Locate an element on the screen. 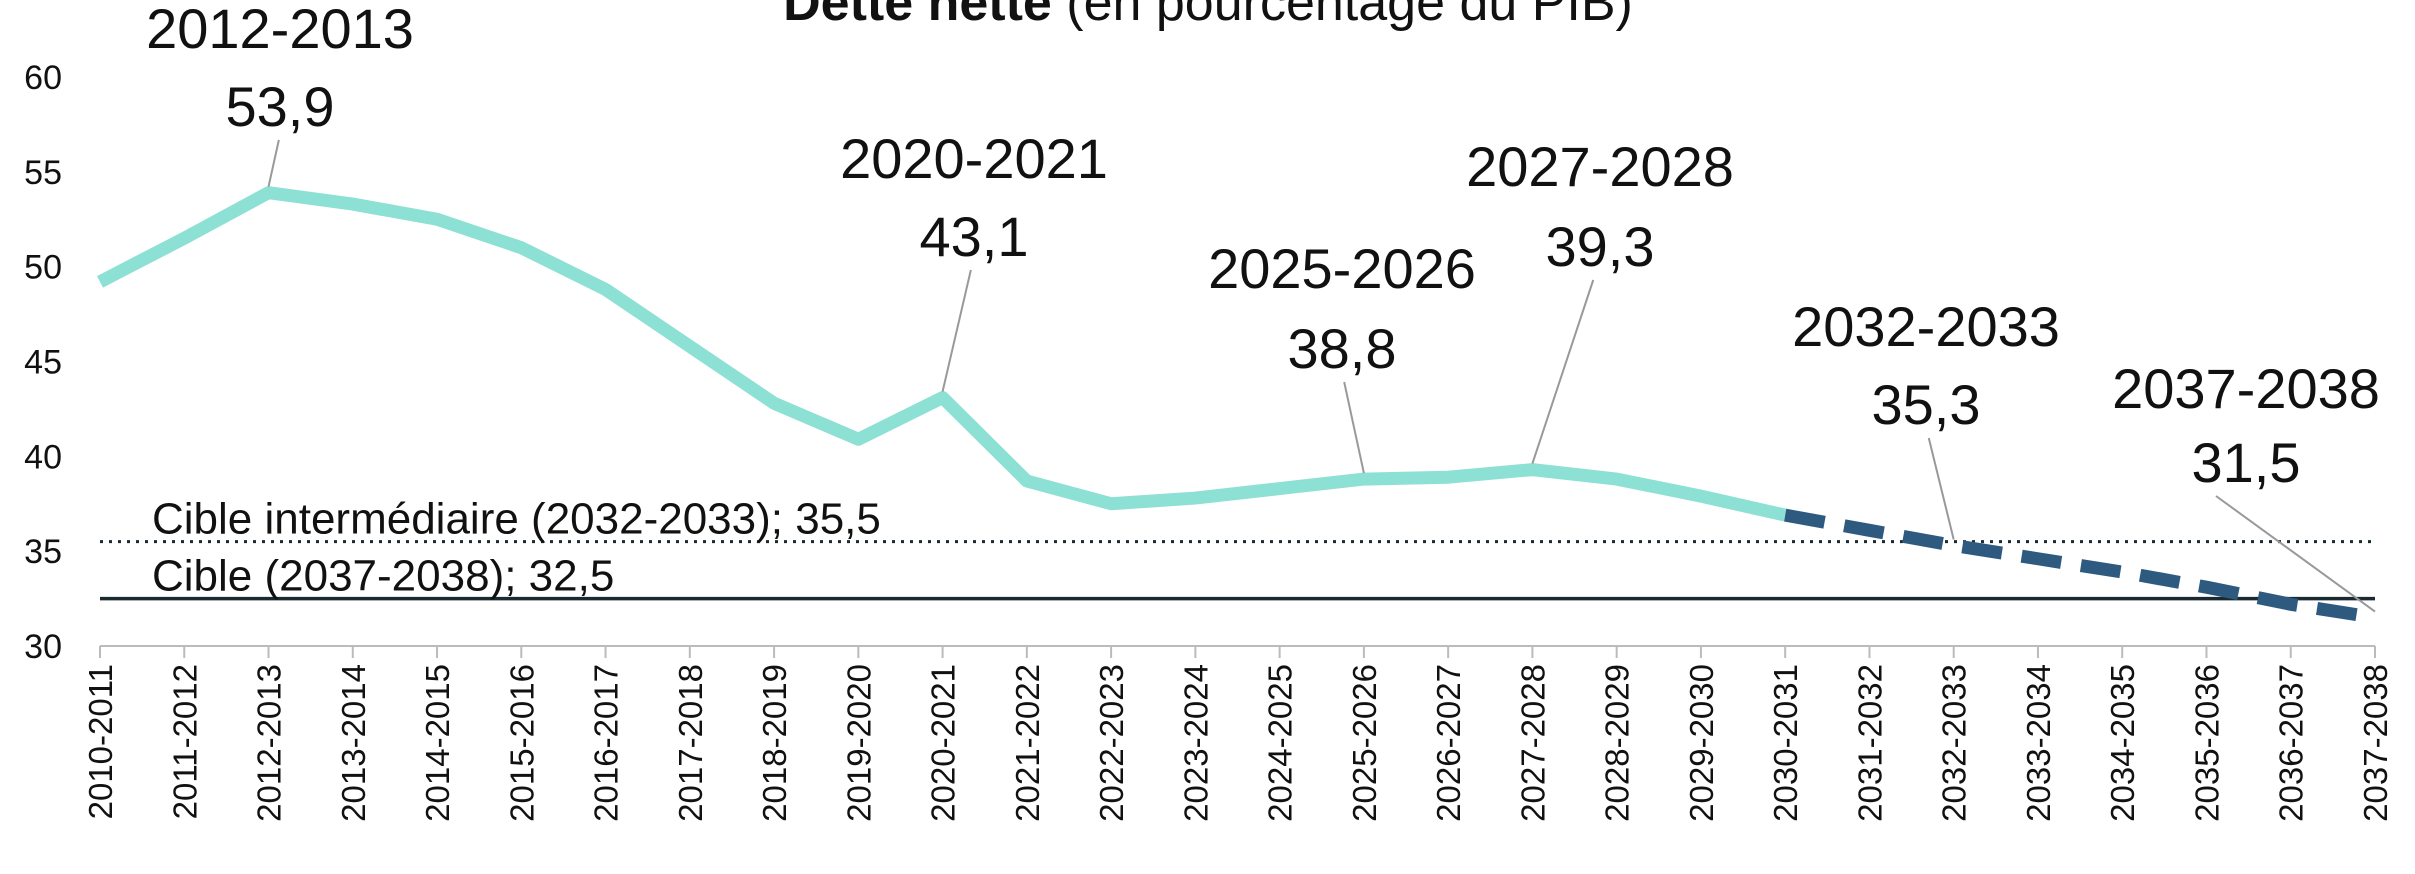  y-tick-label: 50 is located at coordinates (43, 268).